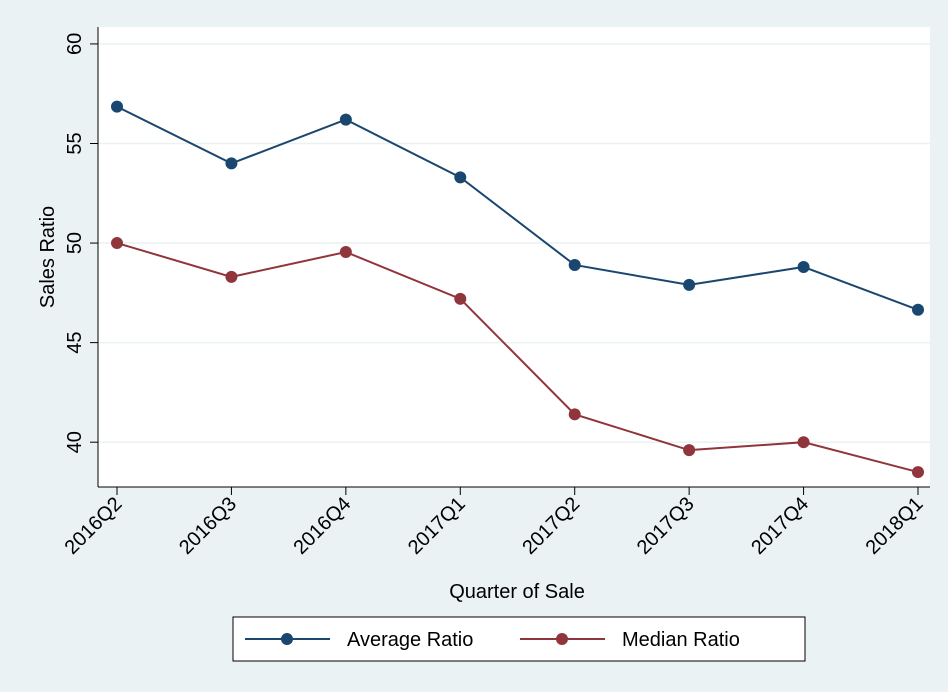 Image resolution: width=948 pixels, height=692 pixels. What do you see at coordinates (410, 640) in the screenshot?
I see `legend-label: Average Ratio` at bounding box center [410, 640].